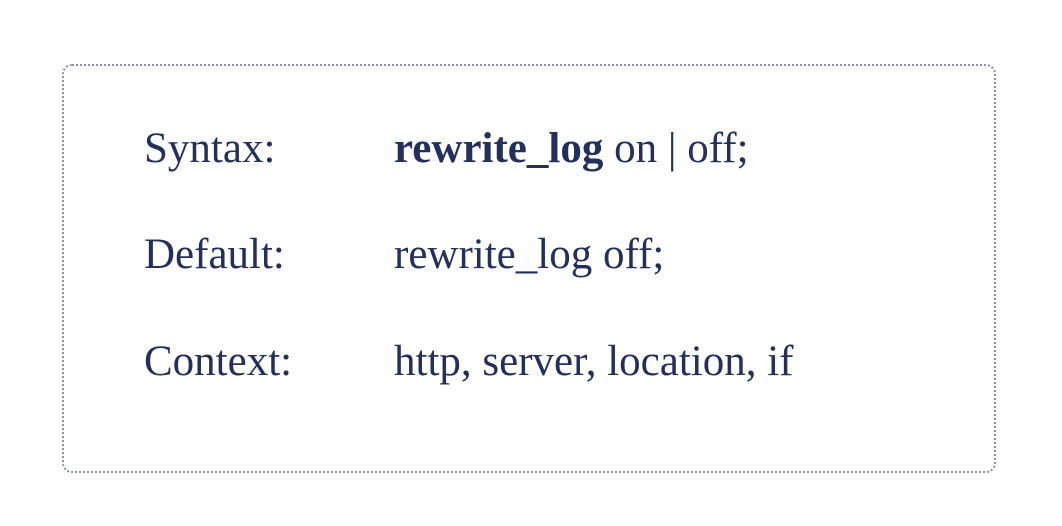  What do you see at coordinates (214, 254) in the screenshot?
I see `default-label: Default:` at bounding box center [214, 254].